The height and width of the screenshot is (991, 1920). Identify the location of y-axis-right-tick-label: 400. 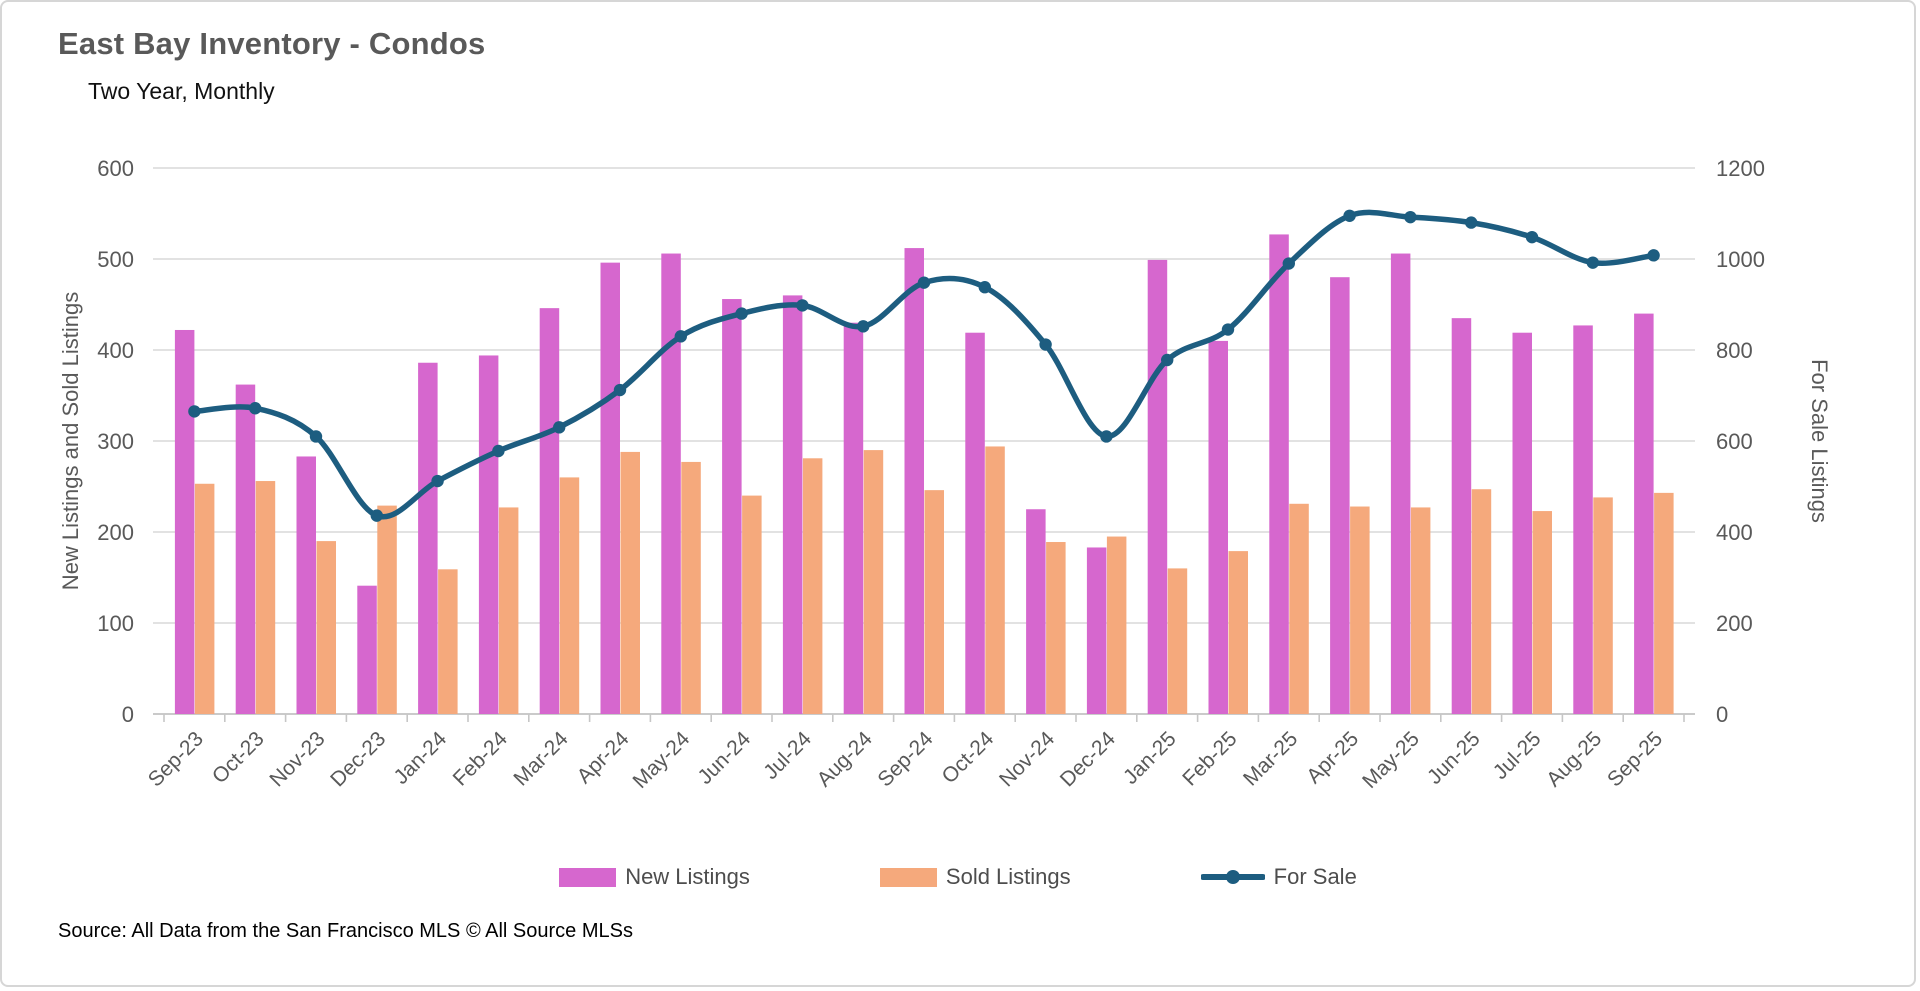
(1734, 532).